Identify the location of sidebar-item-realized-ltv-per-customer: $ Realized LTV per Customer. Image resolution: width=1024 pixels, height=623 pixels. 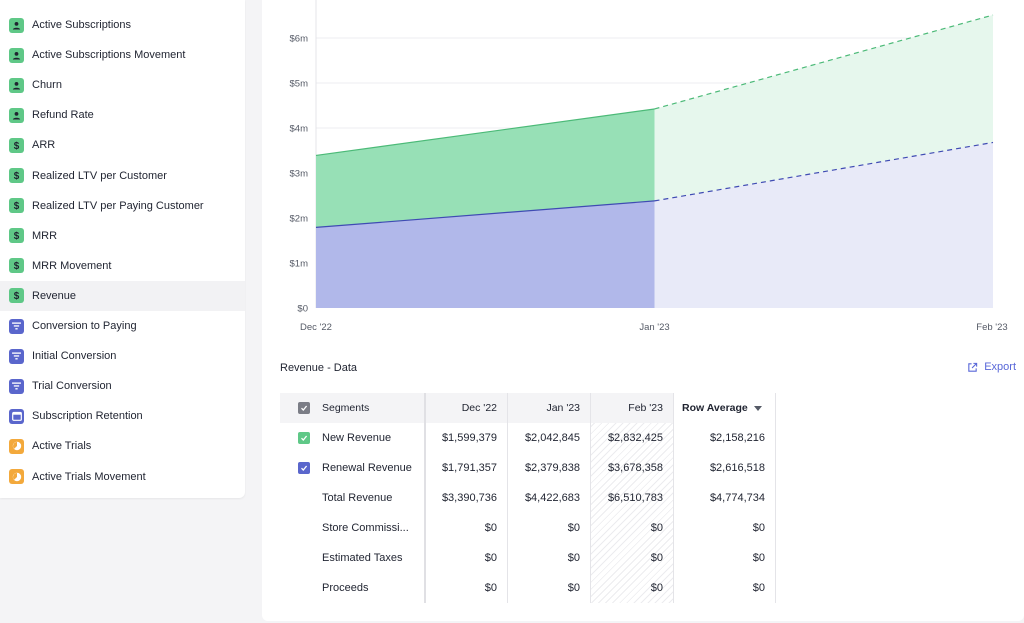
(122, 176).